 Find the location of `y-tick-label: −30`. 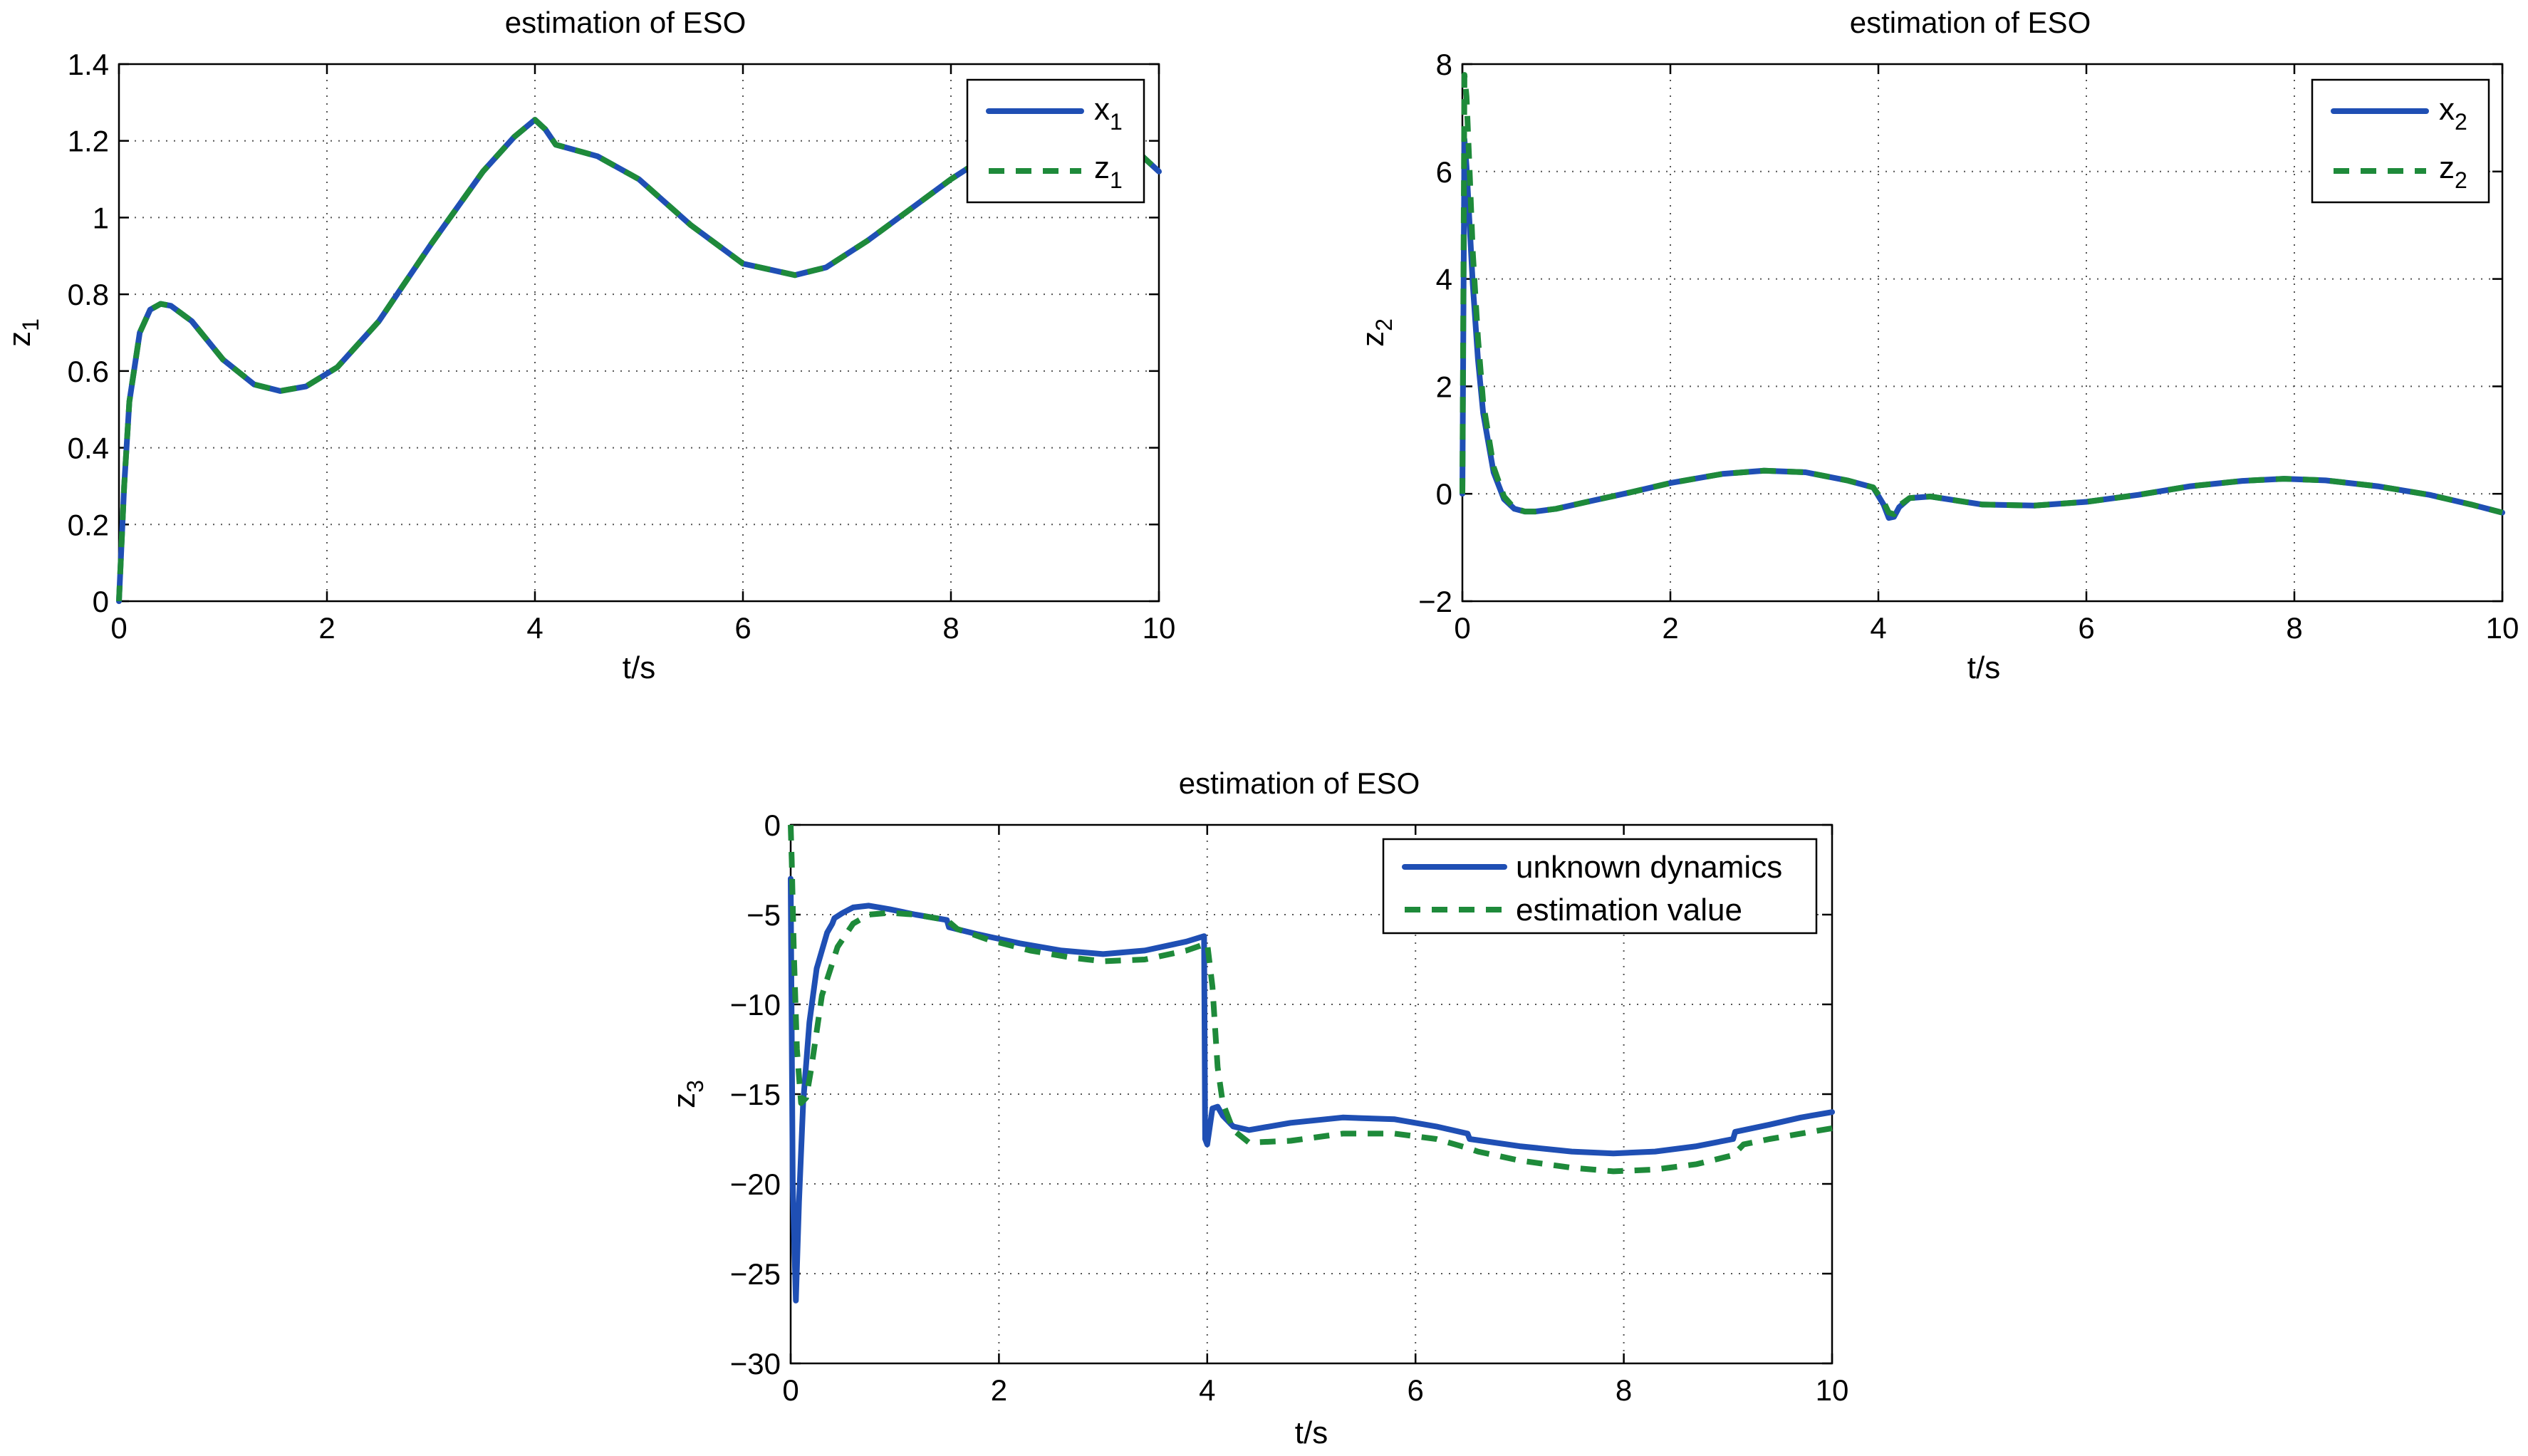

y-tick-label: −30 is located at coordinates (756, 1363).